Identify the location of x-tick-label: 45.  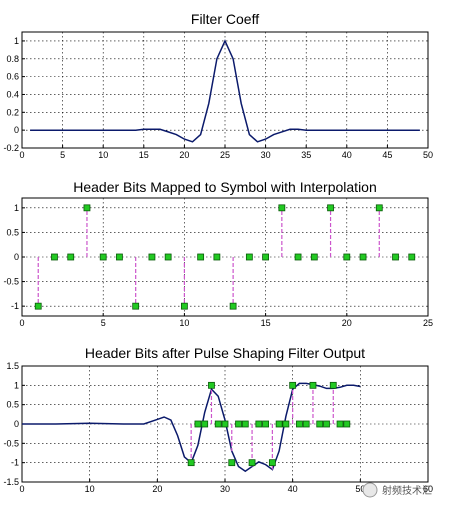
(387, 155).